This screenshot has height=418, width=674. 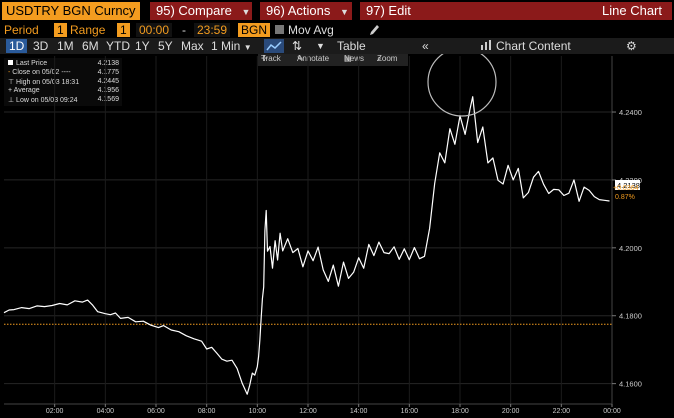 I want to click on range-dash: -, so click(x=184, y=30).